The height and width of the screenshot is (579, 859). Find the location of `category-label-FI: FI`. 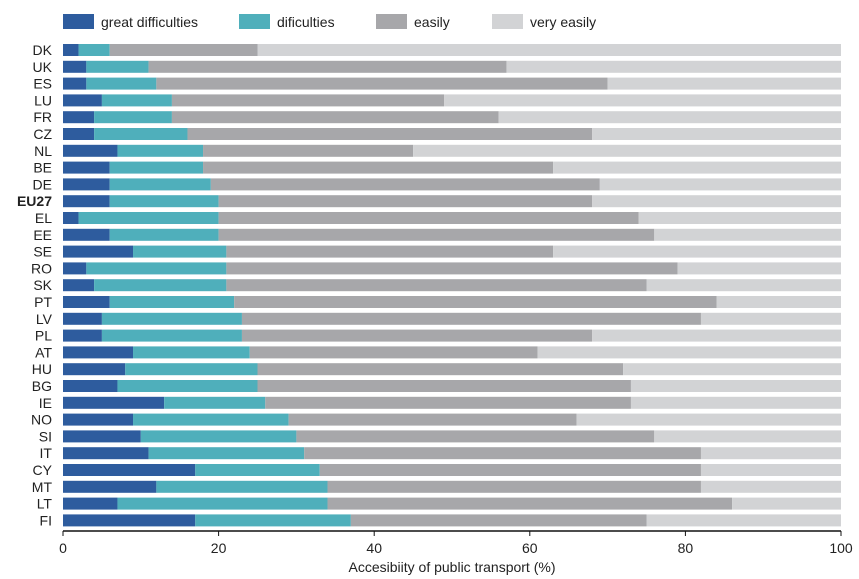

category-label-FI: FI is located at coordinates (46, 520).